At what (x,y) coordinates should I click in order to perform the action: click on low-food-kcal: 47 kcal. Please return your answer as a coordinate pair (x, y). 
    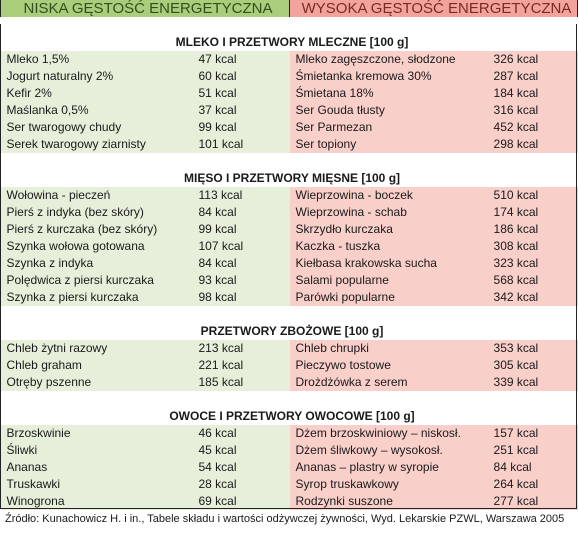
    Looking at the image, I should click on (241, 59).